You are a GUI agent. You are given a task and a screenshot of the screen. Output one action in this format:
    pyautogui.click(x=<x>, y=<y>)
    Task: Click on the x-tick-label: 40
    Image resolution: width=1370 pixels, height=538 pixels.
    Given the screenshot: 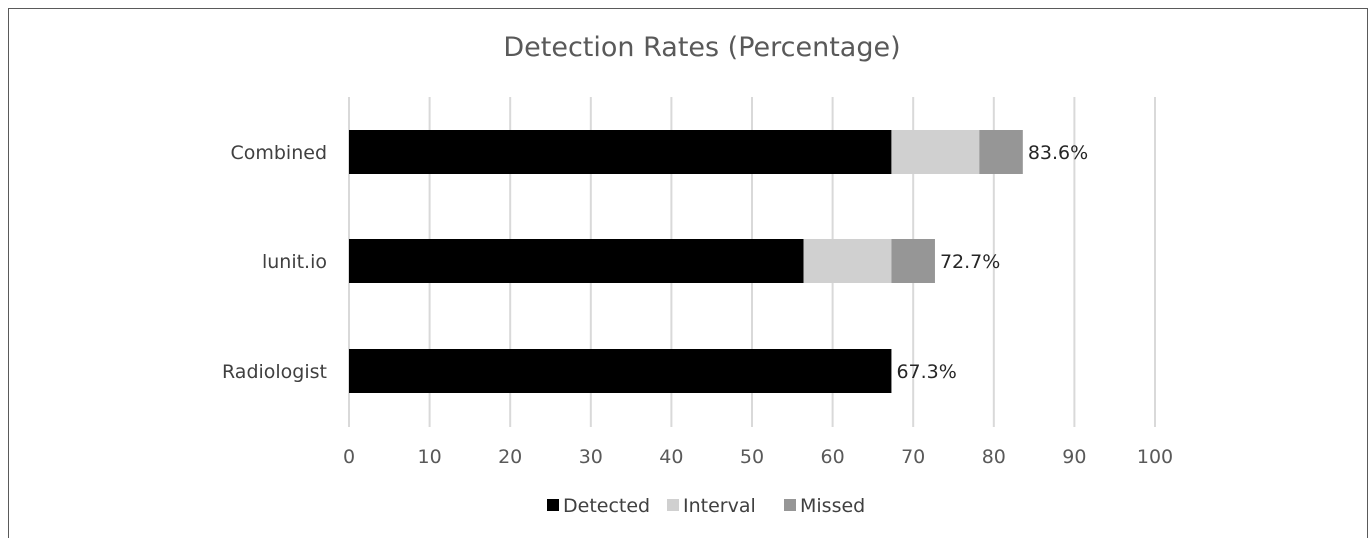 What is the action you would take?
    pyautogui.click(x=671, y=457)
    